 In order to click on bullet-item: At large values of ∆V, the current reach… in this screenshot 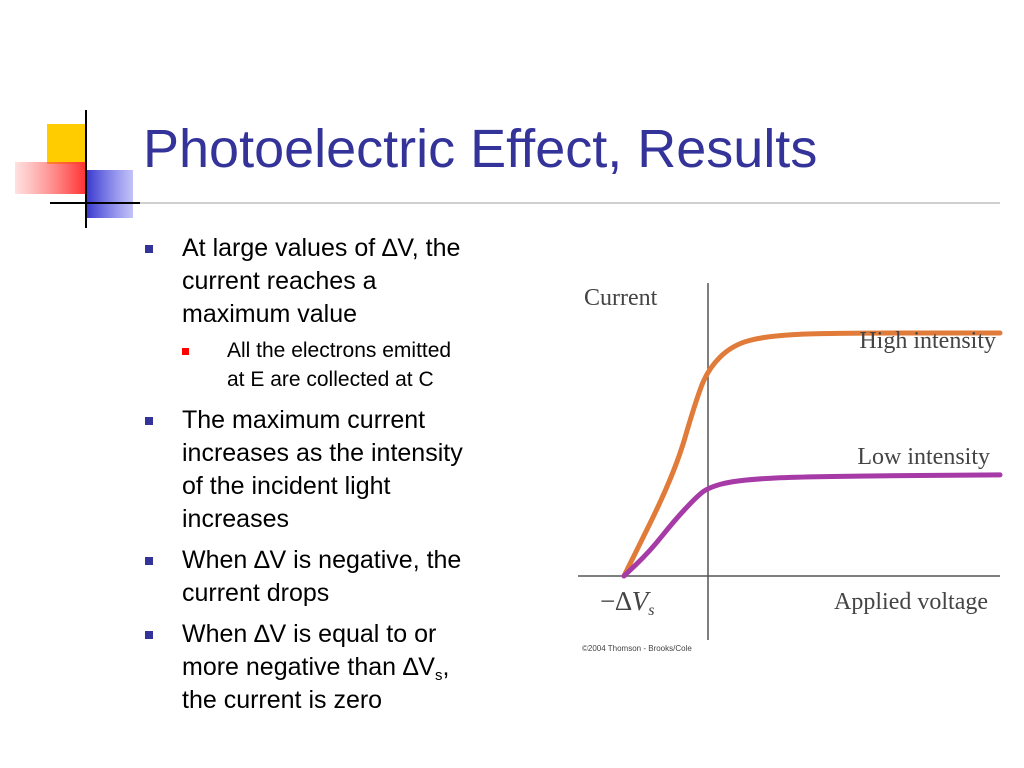, I will do `click(347, 281)`.